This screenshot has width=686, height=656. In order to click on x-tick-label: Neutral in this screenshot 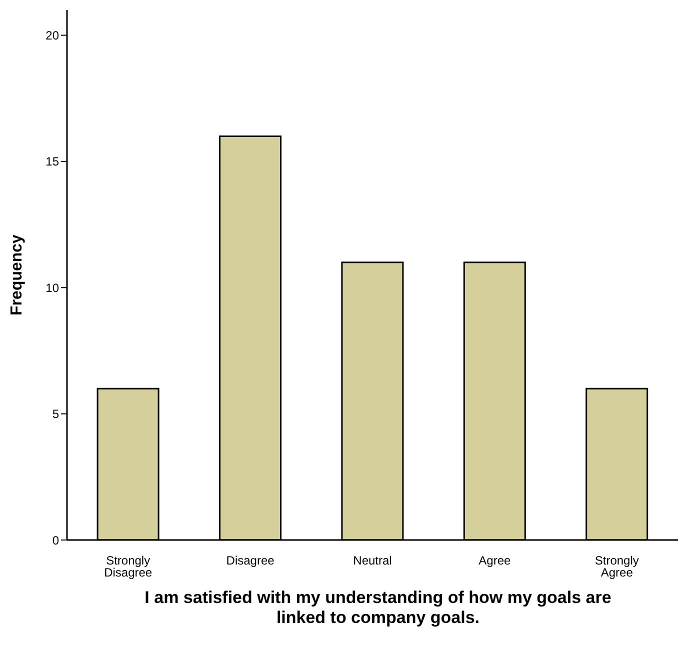, I will do `click(372, 561)`.